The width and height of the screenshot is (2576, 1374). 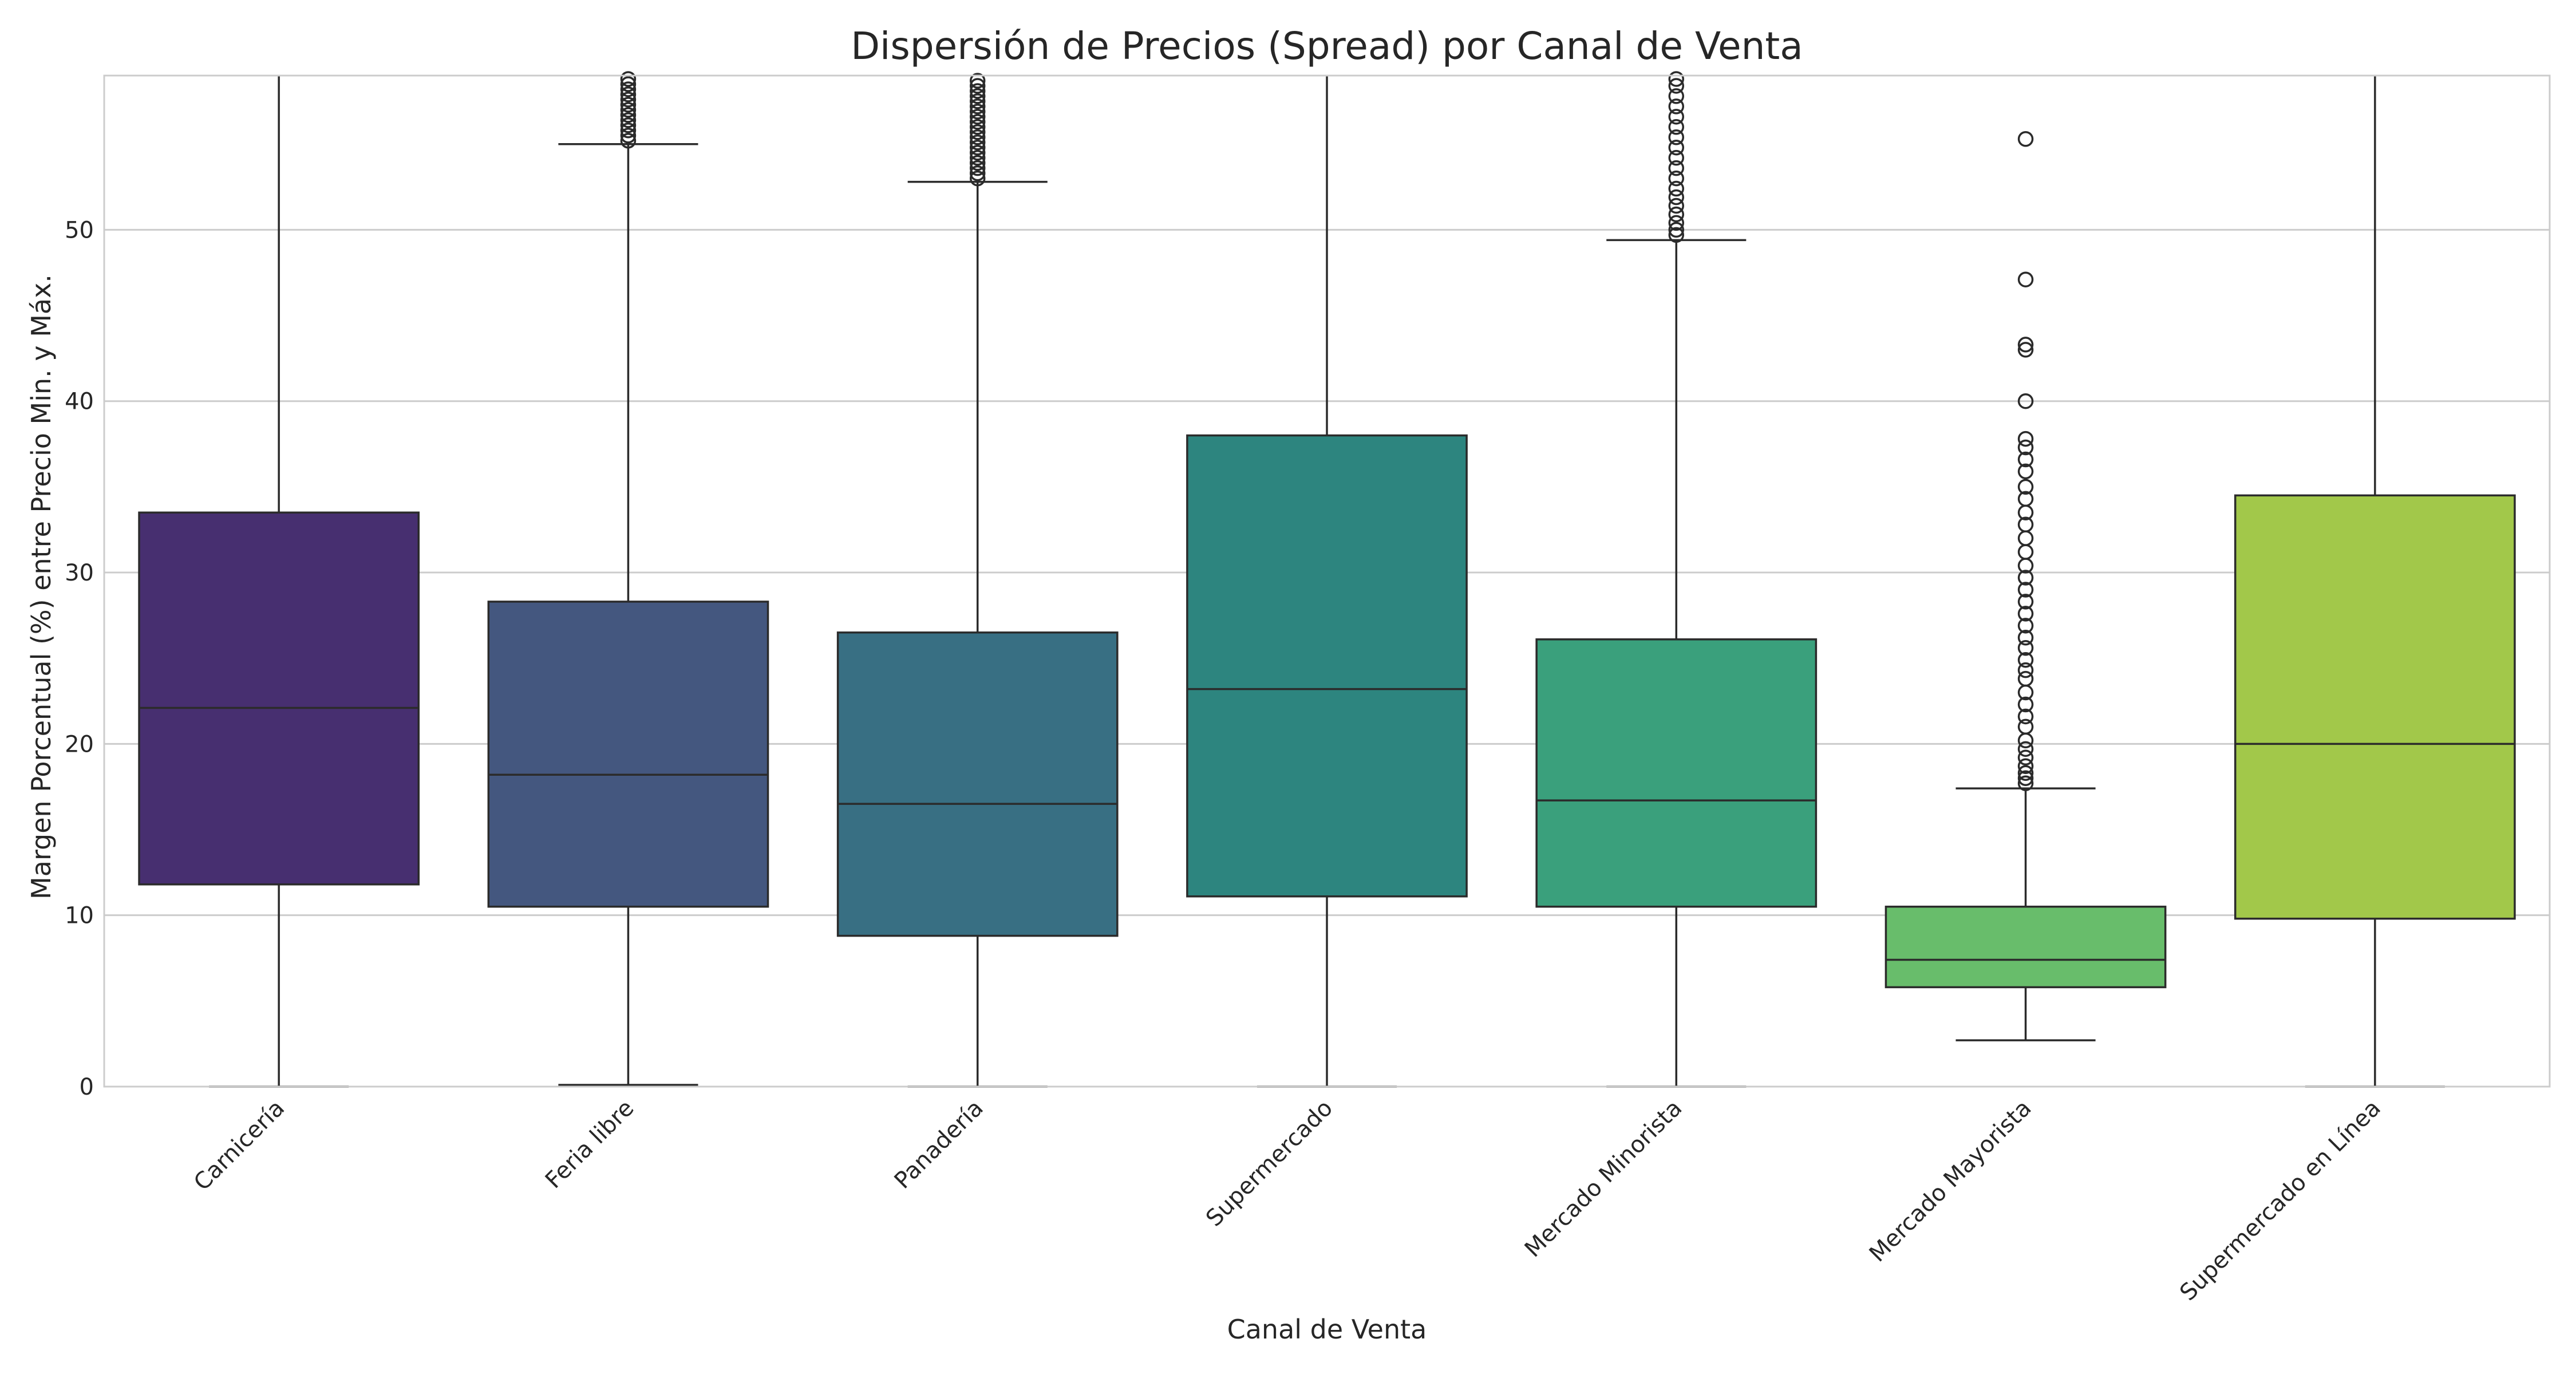 What do you see at coordinates (1269, 1163) in the screenshot?
I see `x-tick-label-3: Supermercado` at bounding box center [1269, 1163].